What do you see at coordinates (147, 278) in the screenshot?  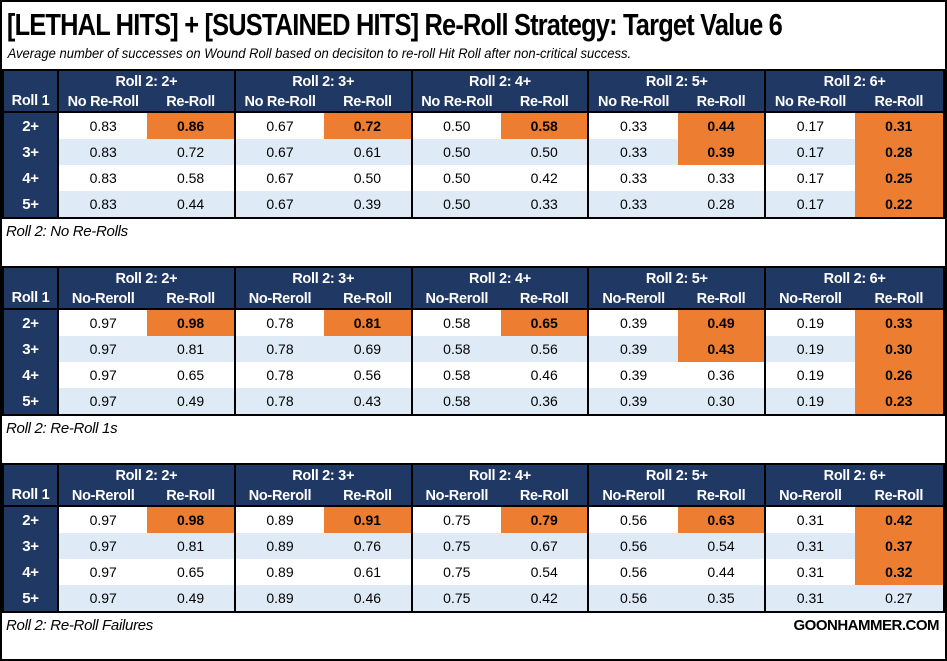 I see `group-header: Roll 2: 2+` at bounding box center [147, 278].